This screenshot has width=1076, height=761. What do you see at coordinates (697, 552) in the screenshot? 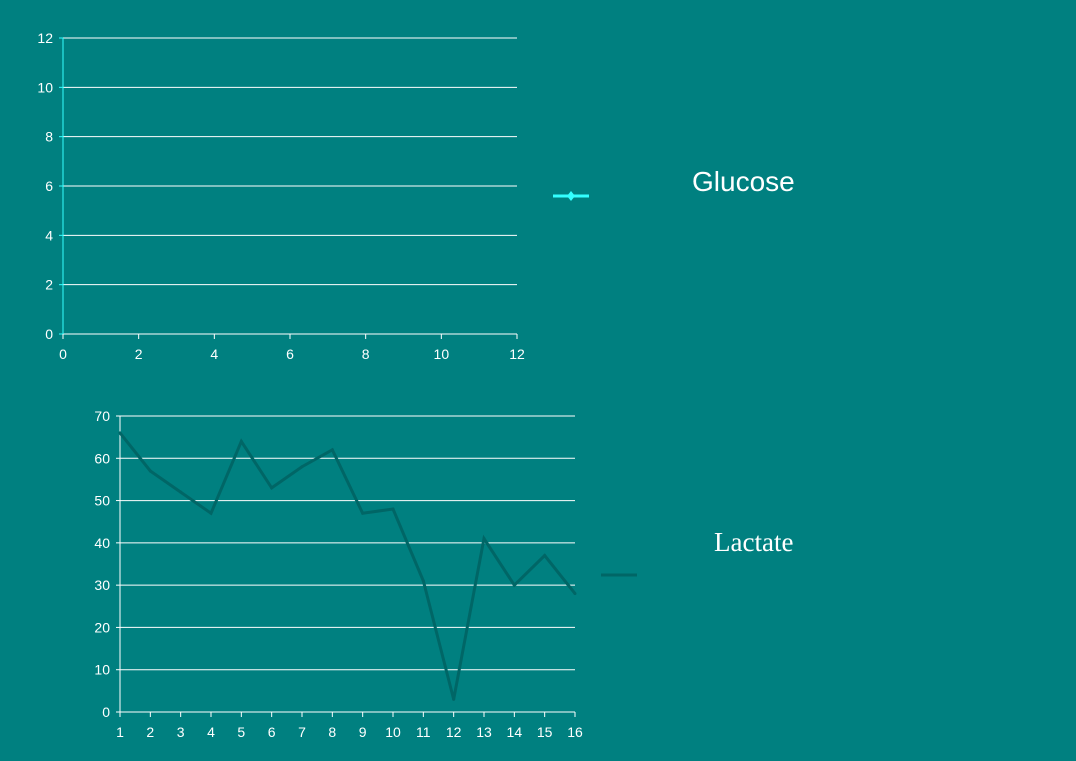
I see `lactate-legend: Lactate` at bounding box center [697, 552].